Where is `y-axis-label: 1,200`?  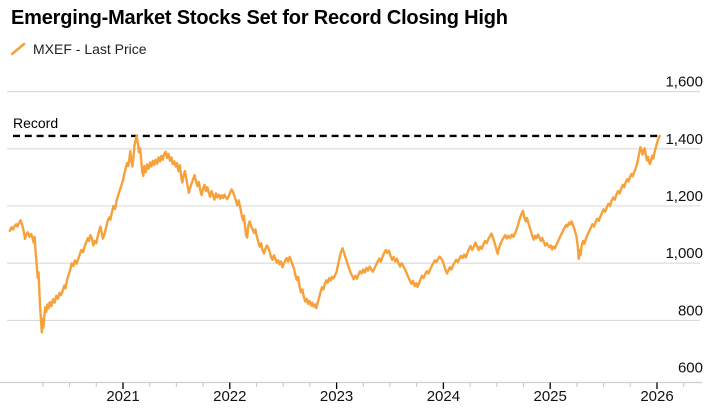
y-axis-label: 1,200 is located at coordinates (684, 196).